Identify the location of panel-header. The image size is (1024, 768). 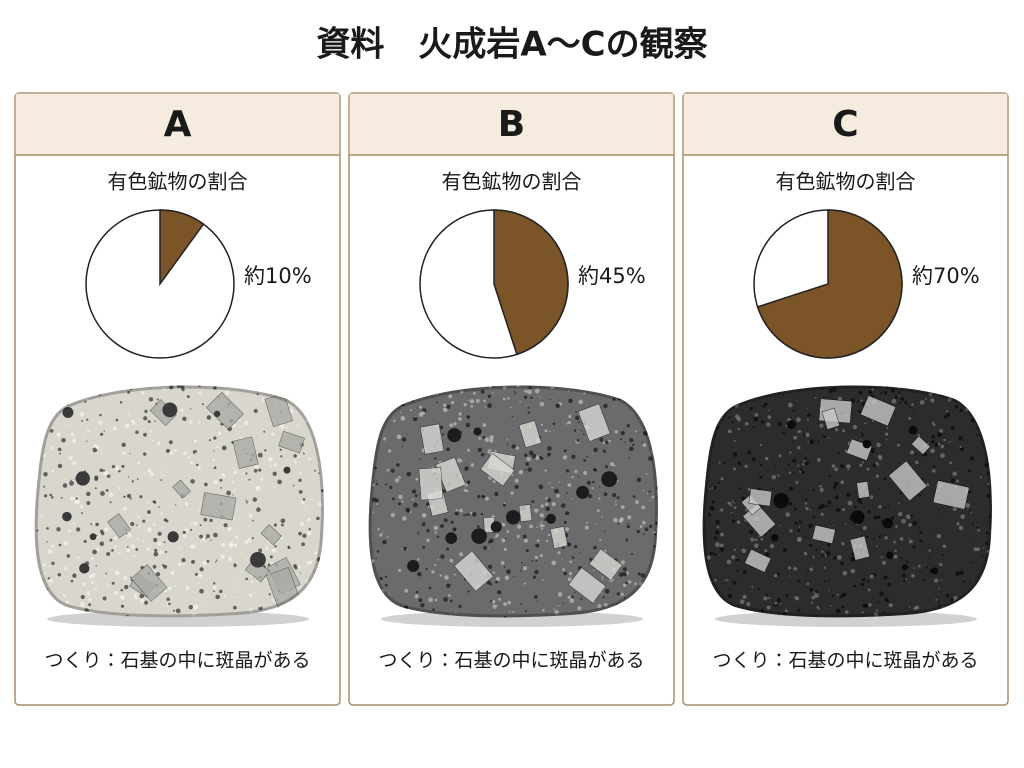
(511, 124).